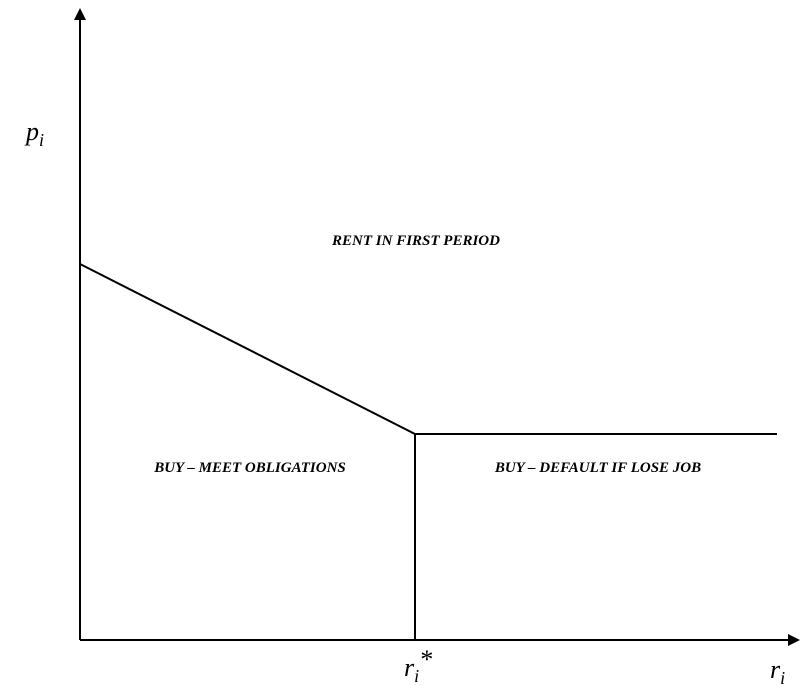  Describe the element at coordinates (418, 665) in the screenshot. I see `threshold-label: ri*` at that location.